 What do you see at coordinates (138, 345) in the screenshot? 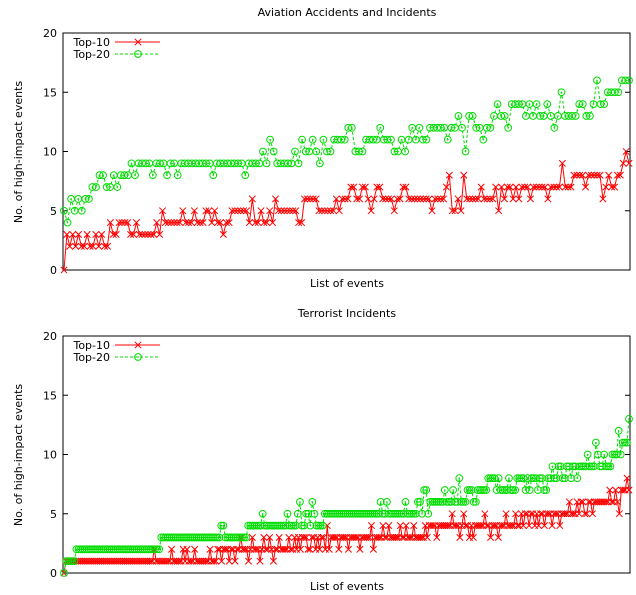
I see `legend-marker-symbol` at bounding box center [138, 345].